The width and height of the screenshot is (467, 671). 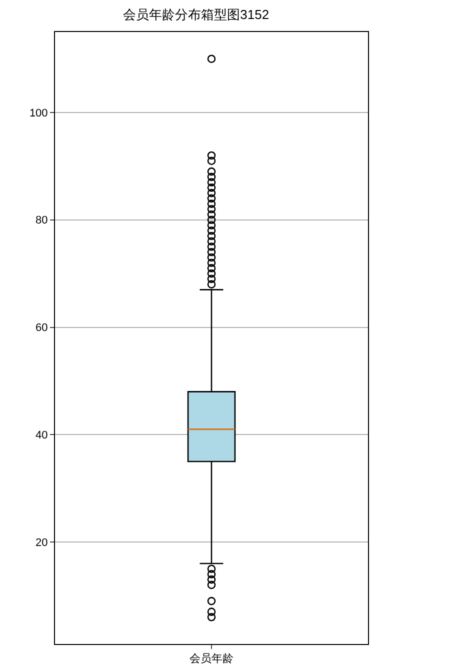 I want to click on y-tick-label: 40, so click(x=42, y=435).